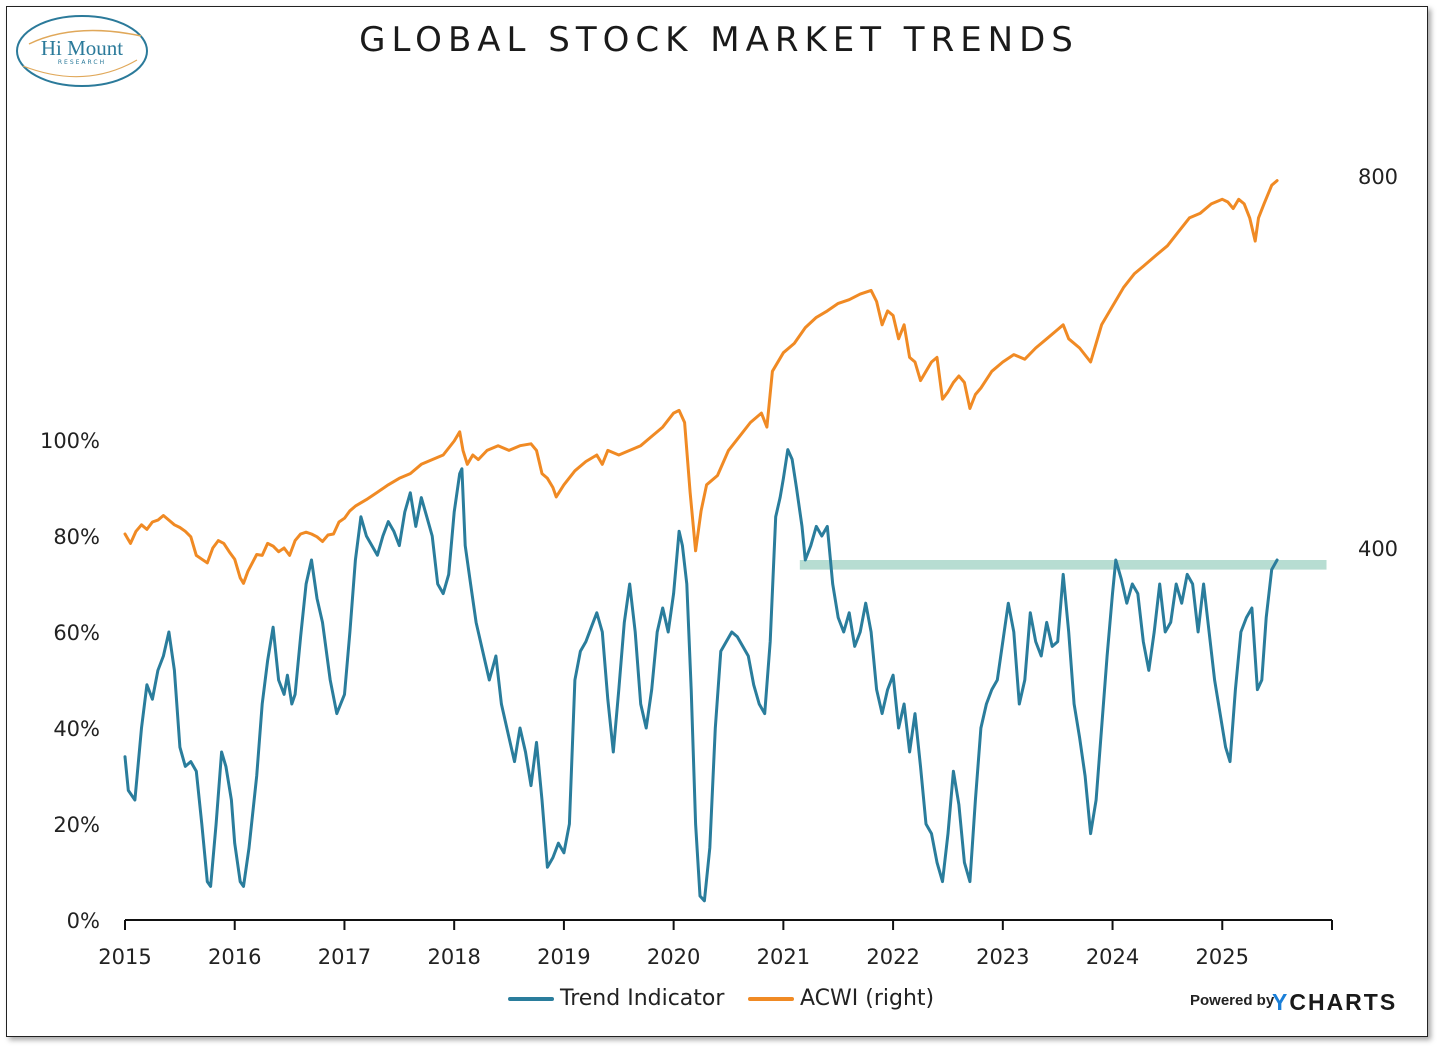 This screenshot has width=1438, height=1049. I want to click on x-tick-label: 2024, so click(1112, 957).